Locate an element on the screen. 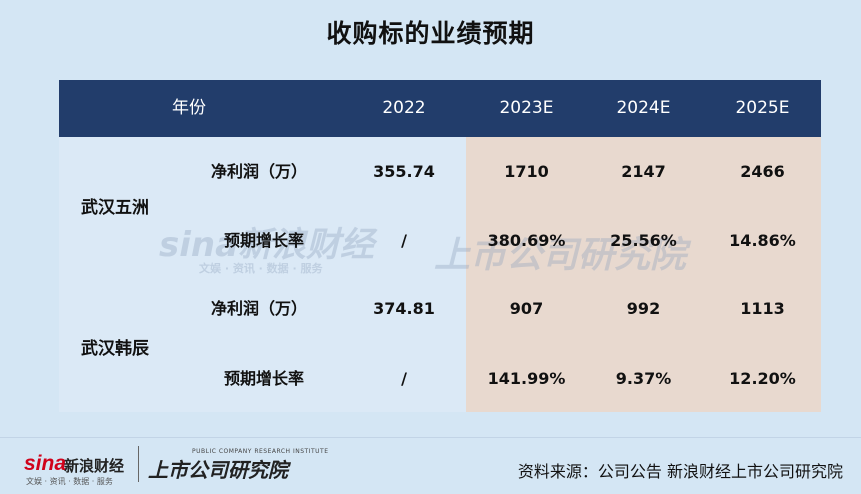 The height and width of the screenshot is (494, 861). table-cell: 2466 is located at coordinates (762, 171).